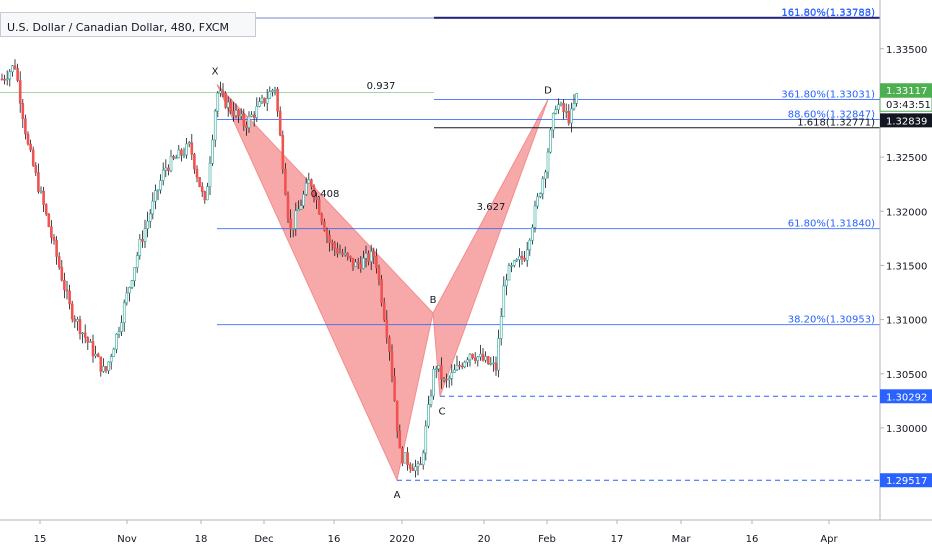 Image resolution: width=932 pixels, height=554 pixels. Describe the element at coordinates (215, 72) in the screenshot. I see `pattern-point-label: X` at that location.